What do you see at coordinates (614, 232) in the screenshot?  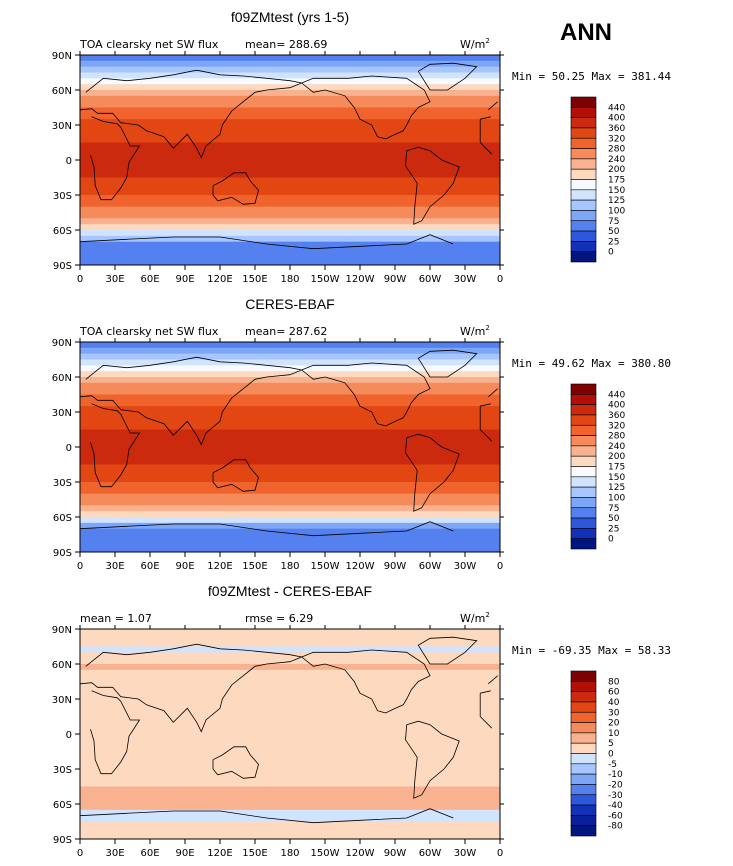 I see `colorbar-label: 50` at bounding box center [614, 232].